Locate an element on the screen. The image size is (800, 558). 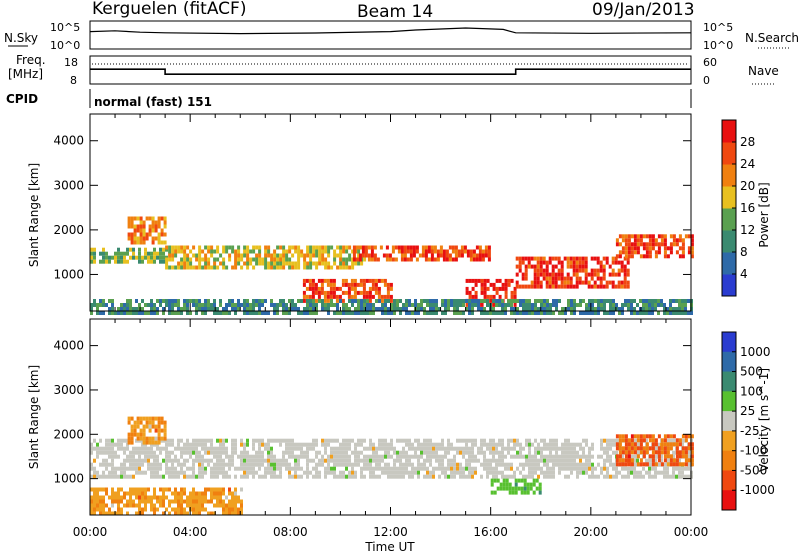
colorbar-swatch is located at coordinates (729, 362).